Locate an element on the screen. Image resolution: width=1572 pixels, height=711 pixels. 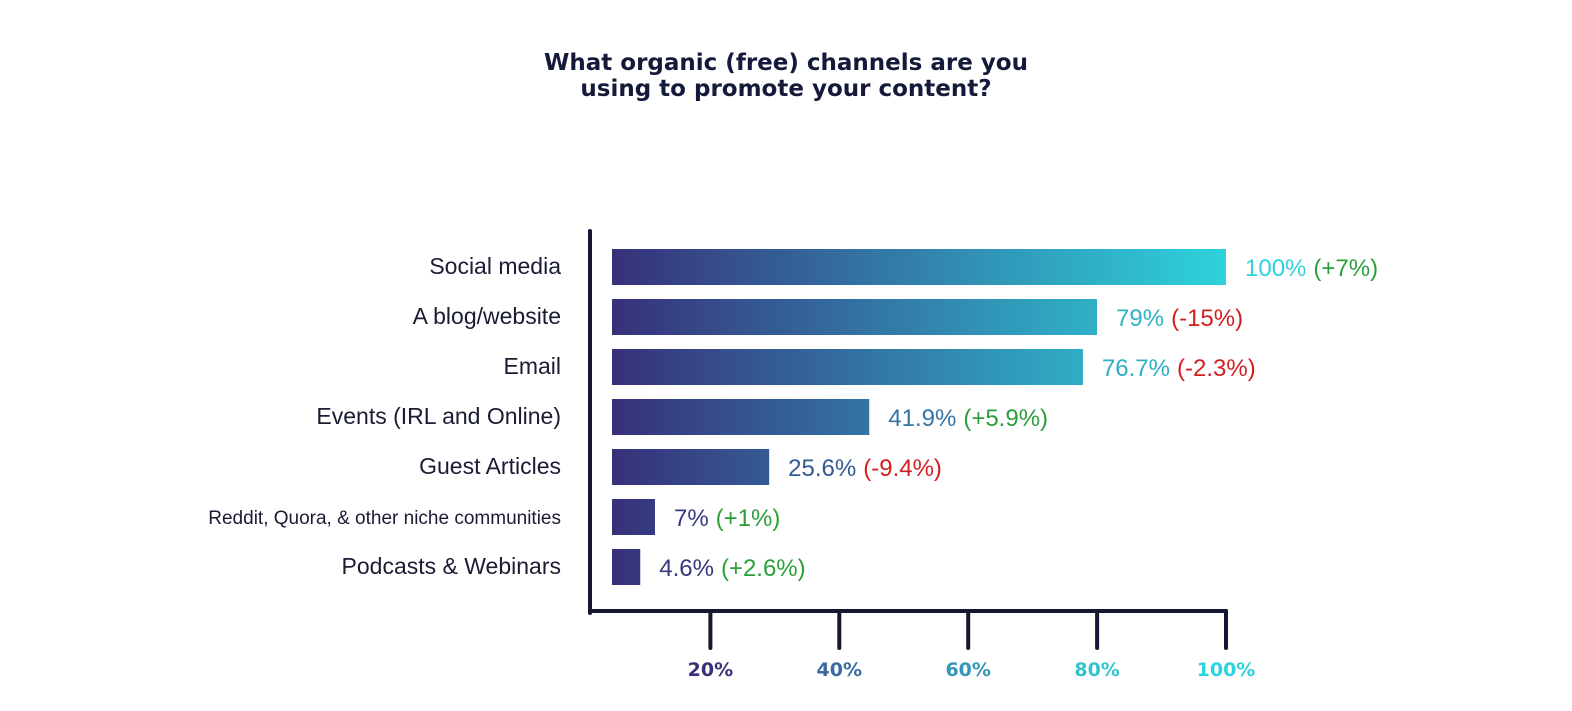
category-label-0: Social media is located at coordinates (495, 266).